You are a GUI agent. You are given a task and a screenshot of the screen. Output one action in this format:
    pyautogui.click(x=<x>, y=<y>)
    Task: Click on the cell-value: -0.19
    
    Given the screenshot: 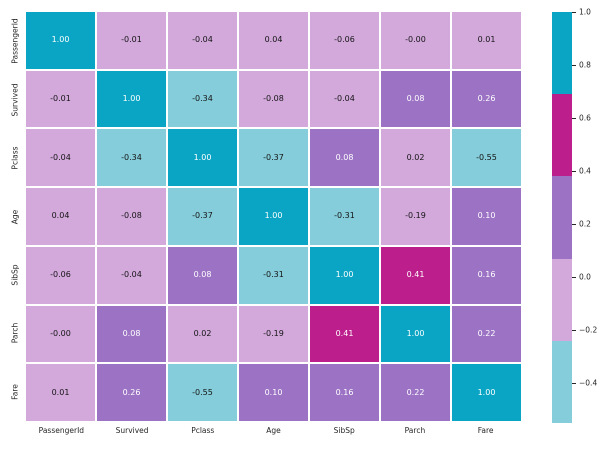 What is the action you would take?
    pyautogui.click(x=415, y=216)
    